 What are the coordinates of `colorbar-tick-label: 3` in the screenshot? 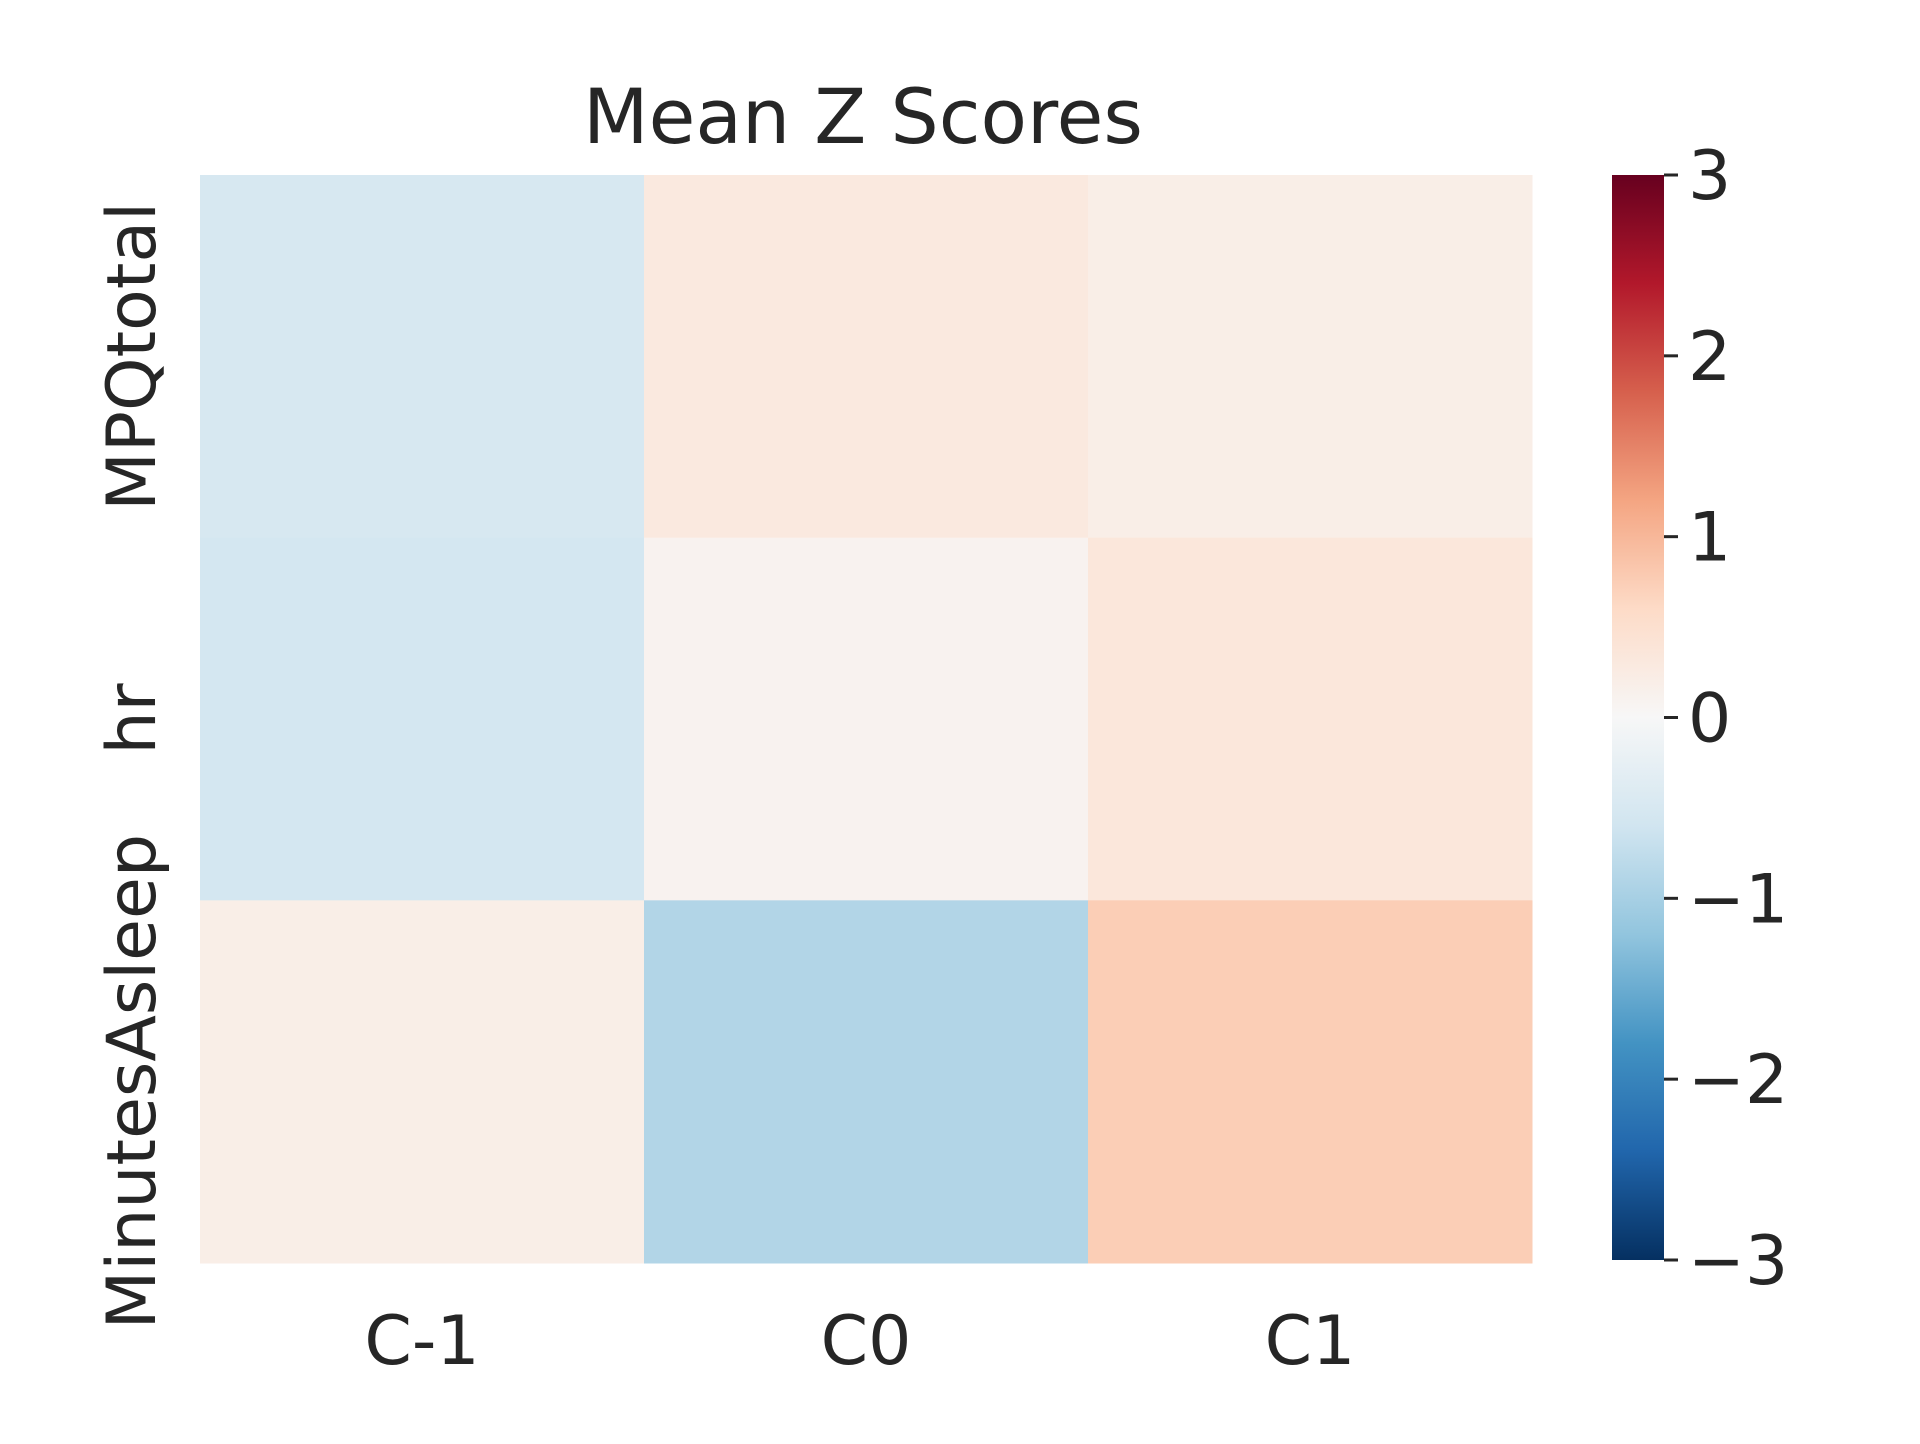 It's located at (1709, 176).